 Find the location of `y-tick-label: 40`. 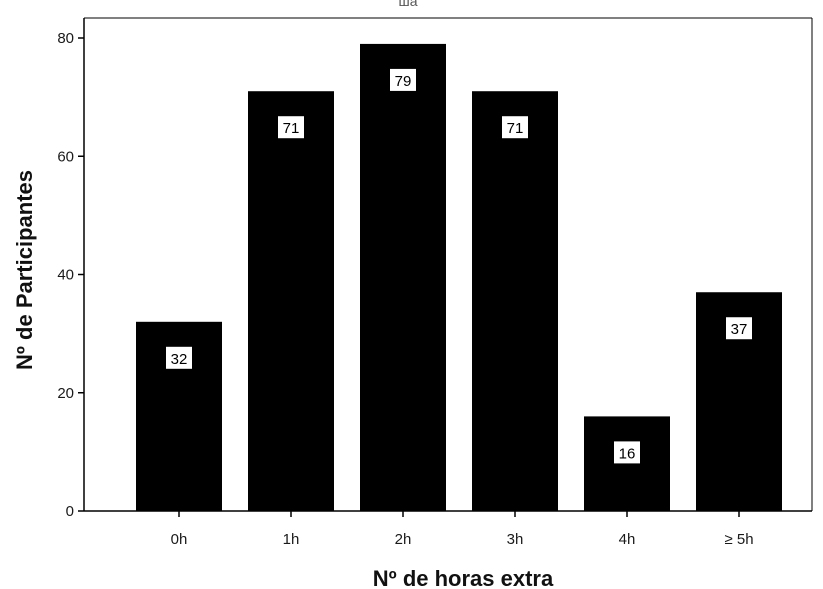

y-tick-label: 40 is located at coordinates (65, 275).